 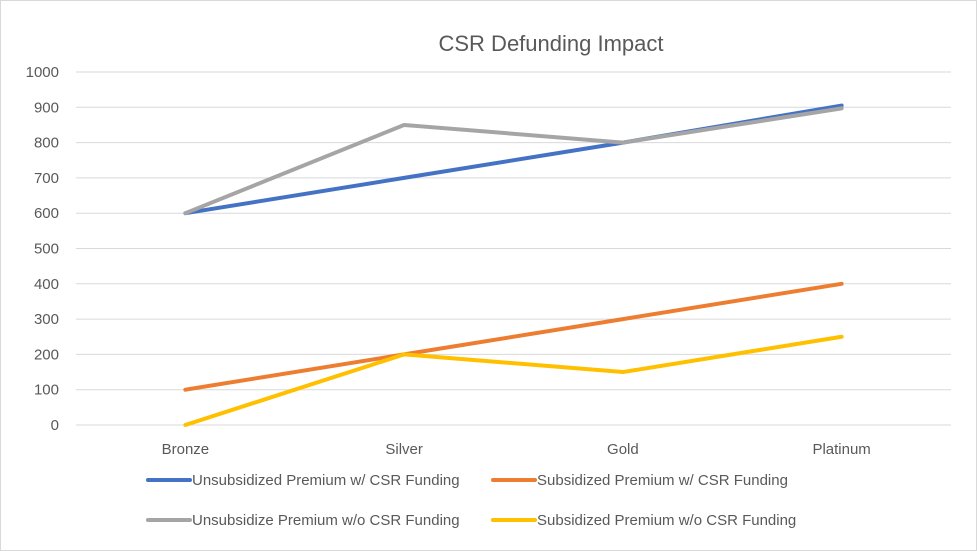 I want to click on x-tick-label: Bronze, so click(x=186, y=449).